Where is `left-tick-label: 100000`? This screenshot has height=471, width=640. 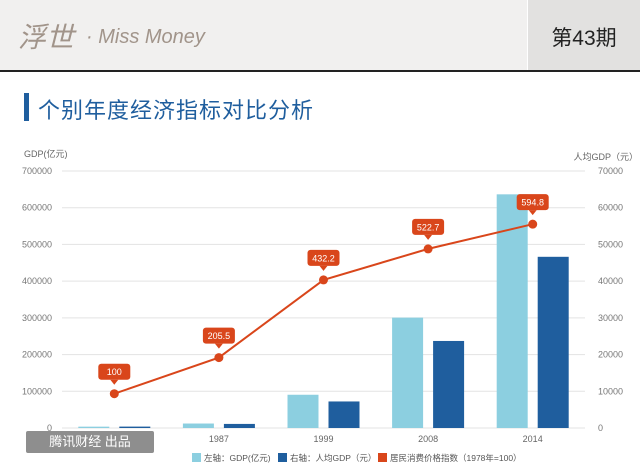 left-tick-label: 100000 is located at coordinates (37, 391).